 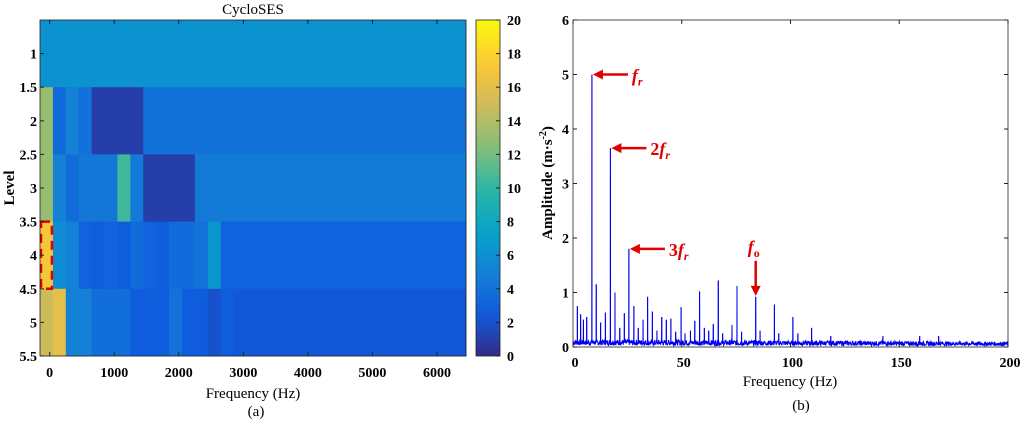 I want to click on colorbar-tick-label: 18, so click(x=514, y=55).